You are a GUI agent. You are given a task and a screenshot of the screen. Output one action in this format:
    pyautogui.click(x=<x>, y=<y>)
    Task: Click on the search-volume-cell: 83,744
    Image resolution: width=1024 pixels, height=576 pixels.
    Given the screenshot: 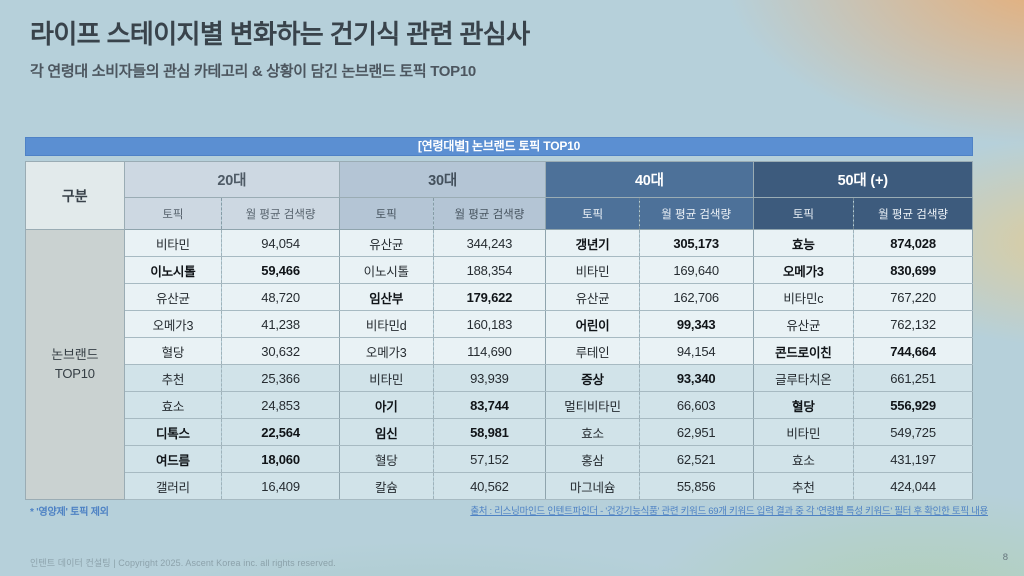 What is the action you would take?
    pyautogui.click(x=490, y=405)
    